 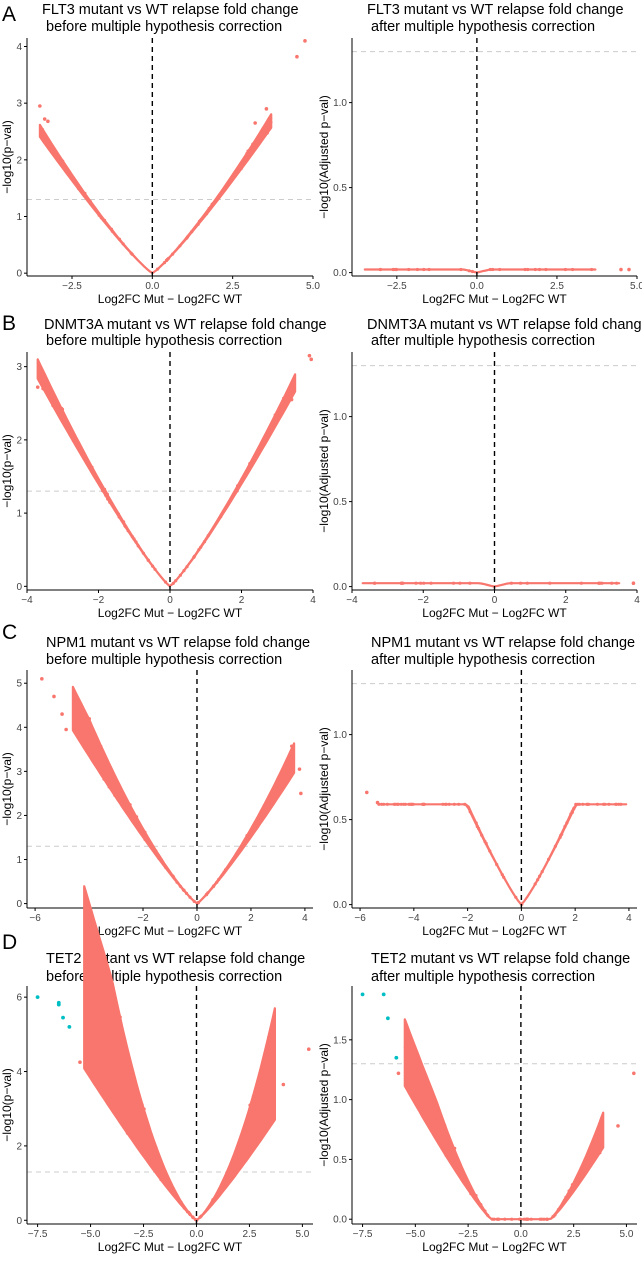 I want to click on title-a-right-line1: FLT3 mutant vs WT relapse fold change, so click(x=495, y=10).